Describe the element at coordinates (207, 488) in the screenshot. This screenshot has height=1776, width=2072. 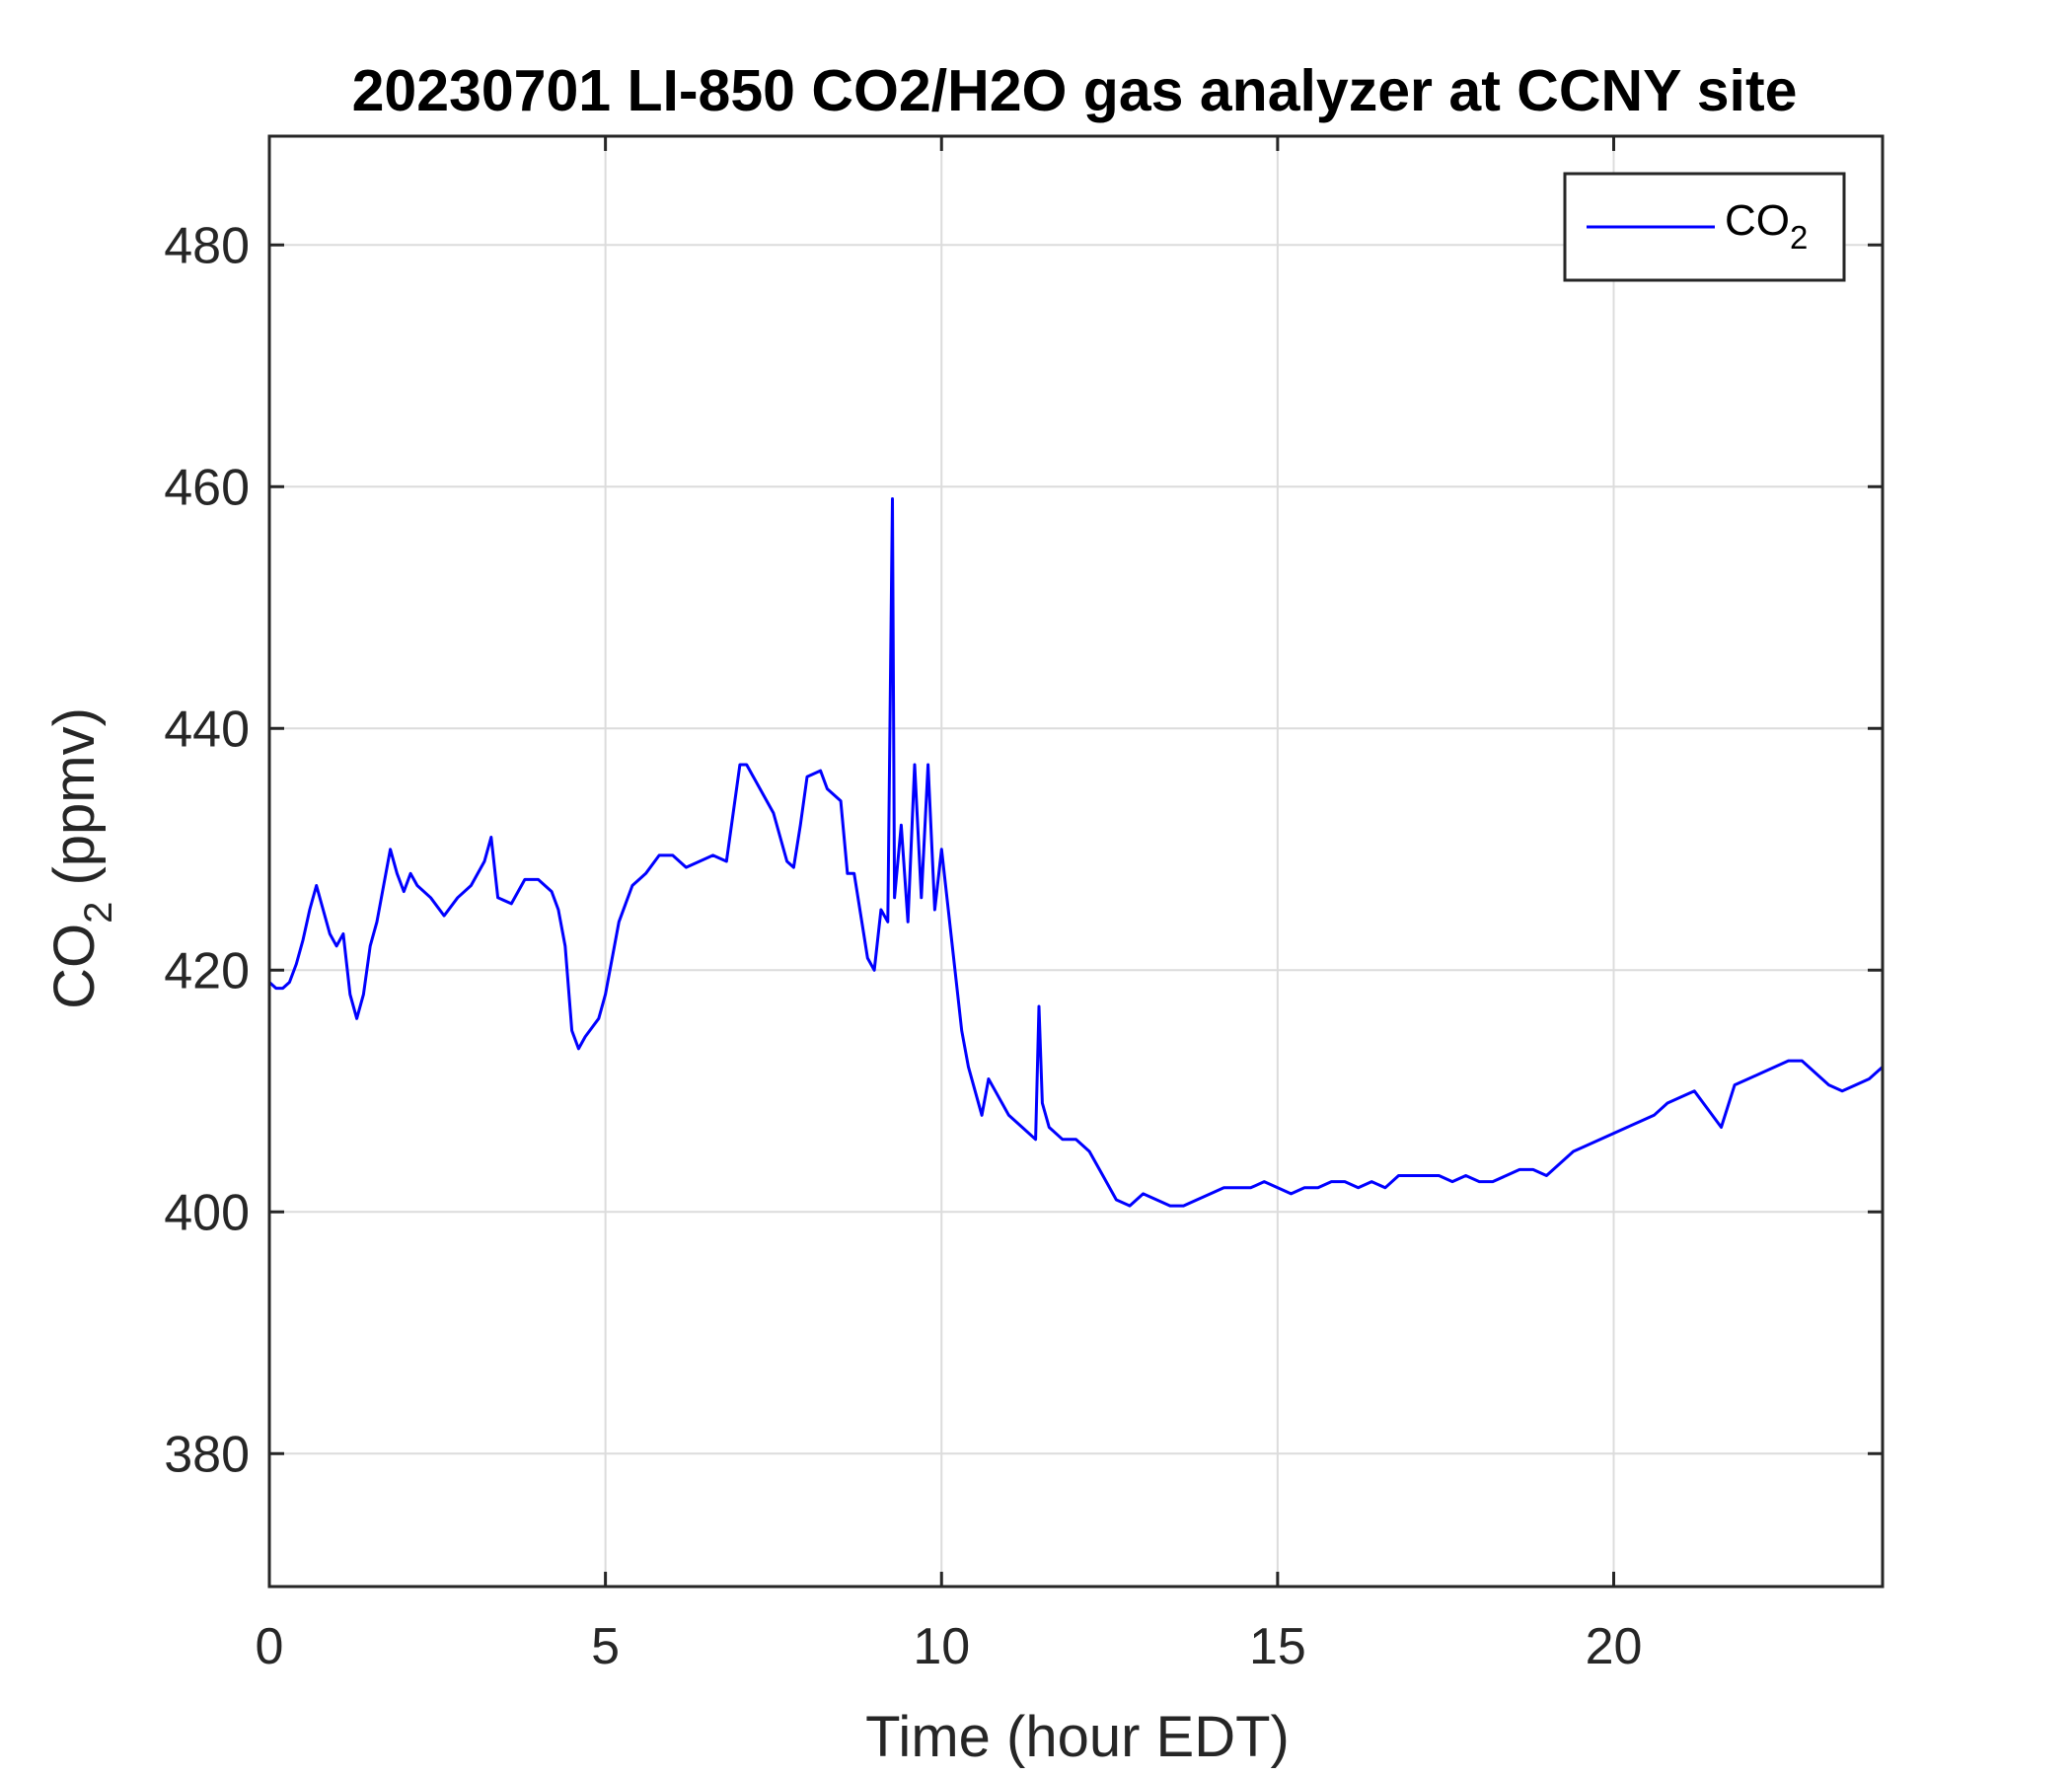
I see `y-tick-label: 460` at that location.